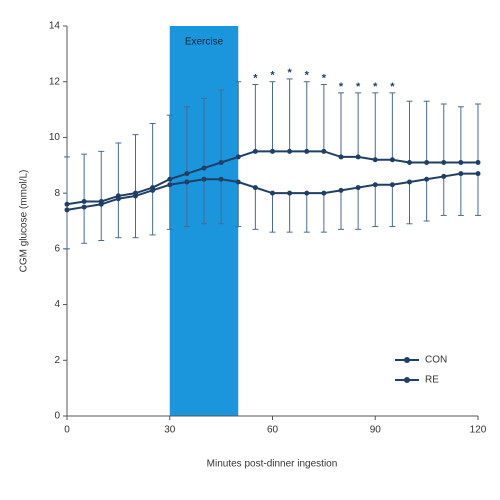  I want to click on y-tick-label: 2, so click(57, 360).